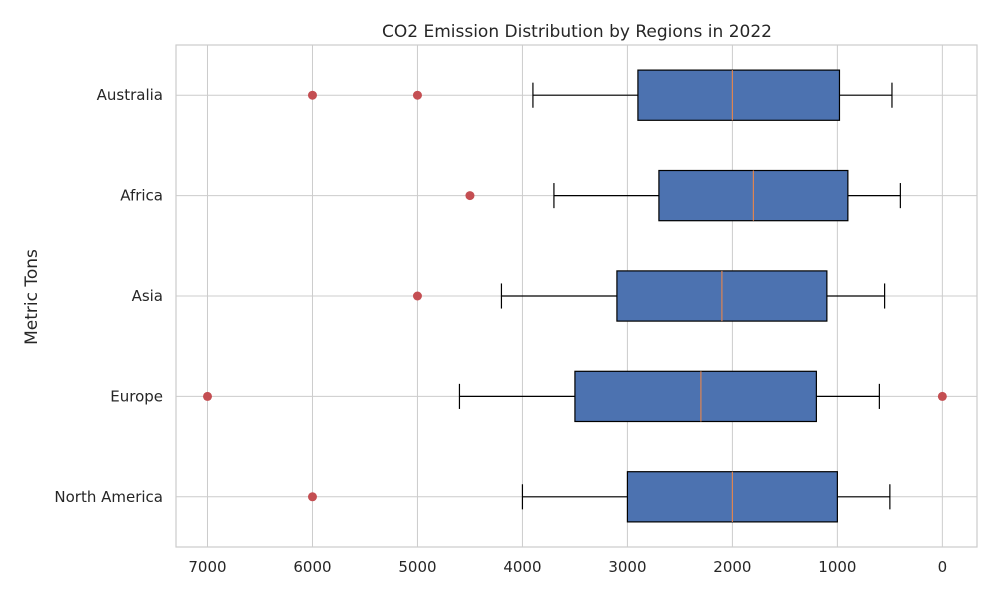 The height and width of the screenshot is (600, 1000). Describe the element at coordinates (567, 567) in the screenshot. I see `x-tick-labels: 7000 6000 5000 4000 3000 2000 1000 0` at that location.